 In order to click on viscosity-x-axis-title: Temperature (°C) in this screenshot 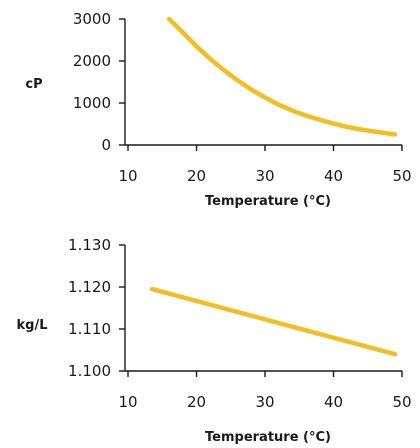, I will do `click(268, 201)`.